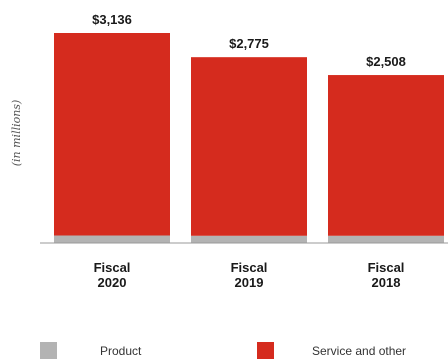 This screenshot has width=448, height=360. Describe the element at coordinates (112, 19) in the screenshot. I see `bar-value-label: $3,136` at that location.